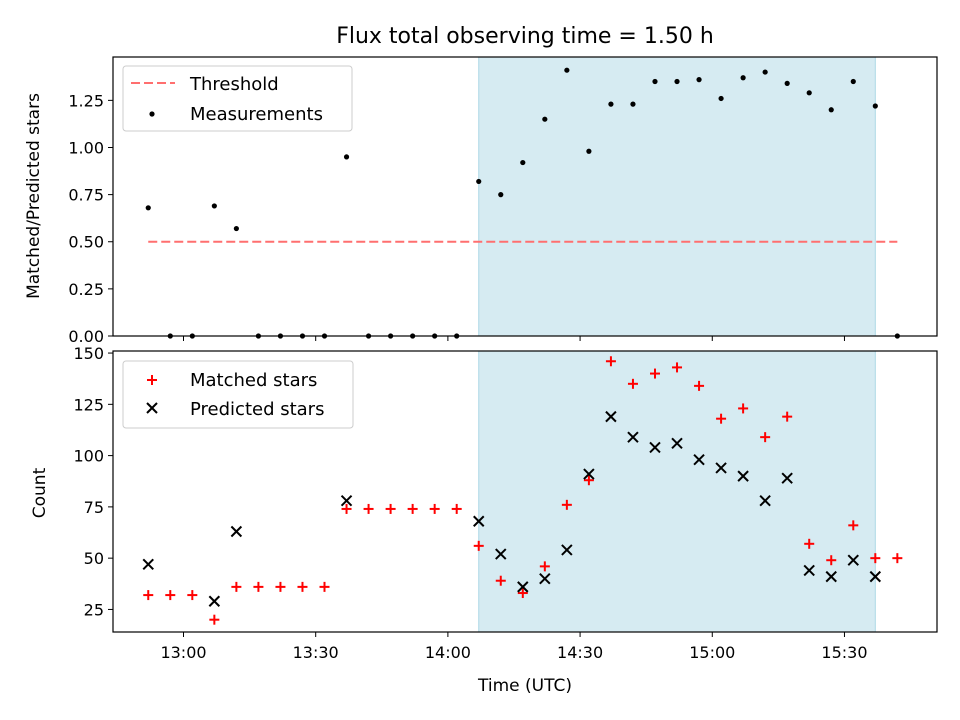 The height and width of the screenshot is (720, 960). What do you see at coordinates (257, 409) in the screenshot?
I see `legend-predicted-label: Predicted stars` at bounding box center [257, 409].